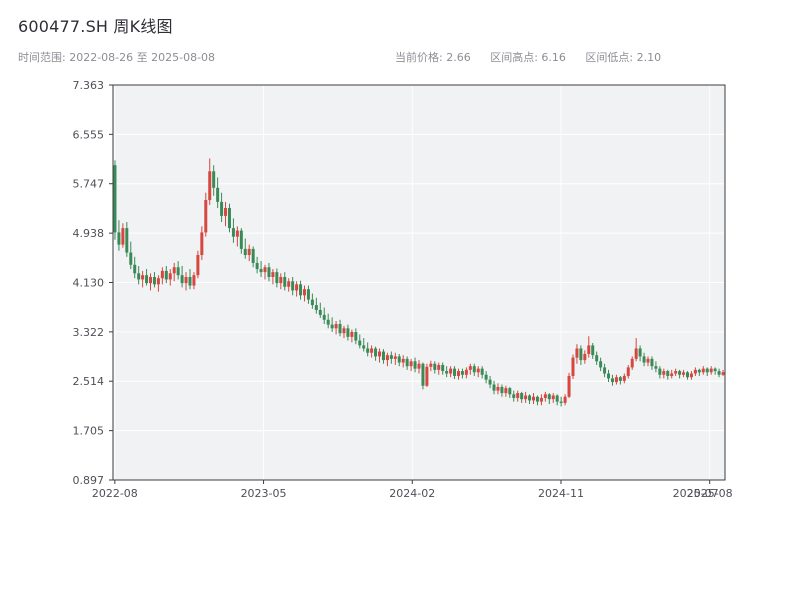  I want to click on date-range-label: 时间范围: 2022-08-26 至 2025-08-08, so click(117, 57).